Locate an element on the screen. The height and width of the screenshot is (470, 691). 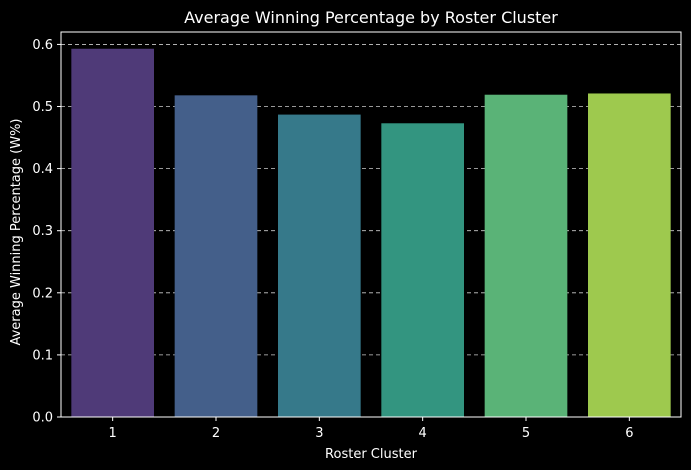
x-axis-label: Roster Cluster is located at coordinates (371, 454).